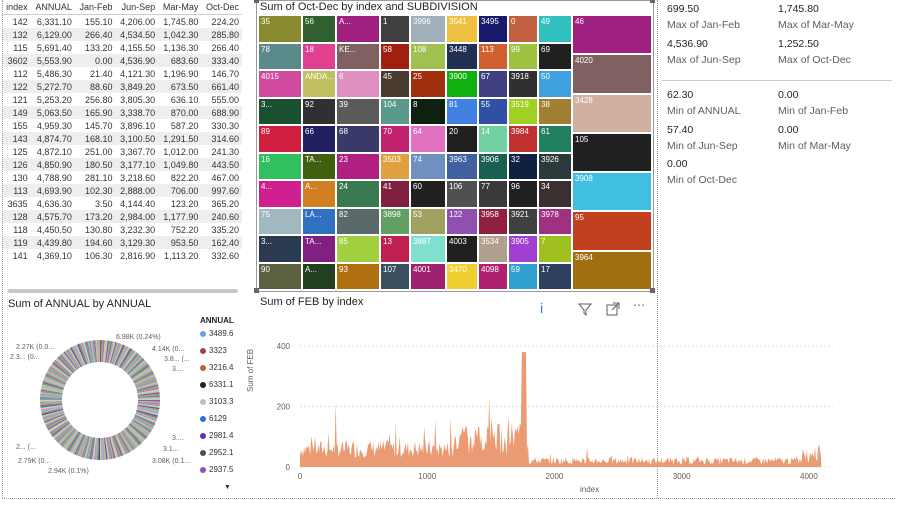 The width and height of the screenshot is (898, 508). What do you see at coordinates (555, 84) in the screenshot?
I see `treemap-tile: 50` at bounding box center [555, 84].